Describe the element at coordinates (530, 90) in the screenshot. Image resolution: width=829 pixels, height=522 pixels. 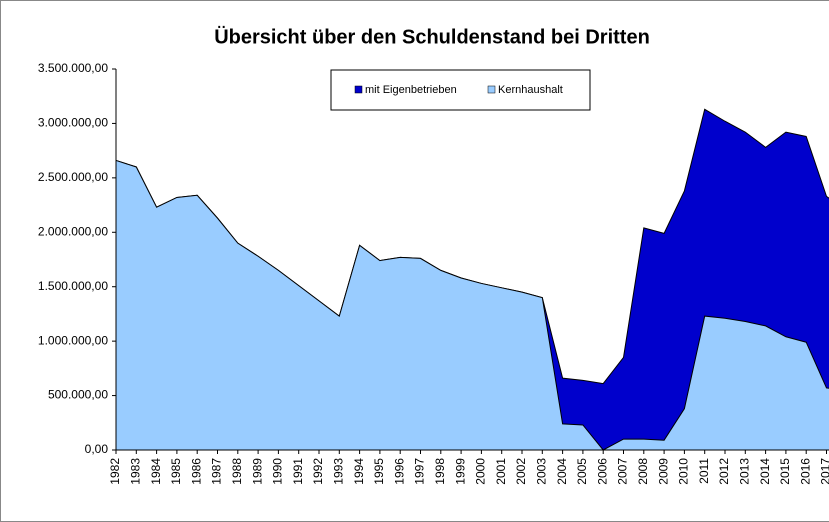
I see `legend-label: Kernhaushalt` at that location.